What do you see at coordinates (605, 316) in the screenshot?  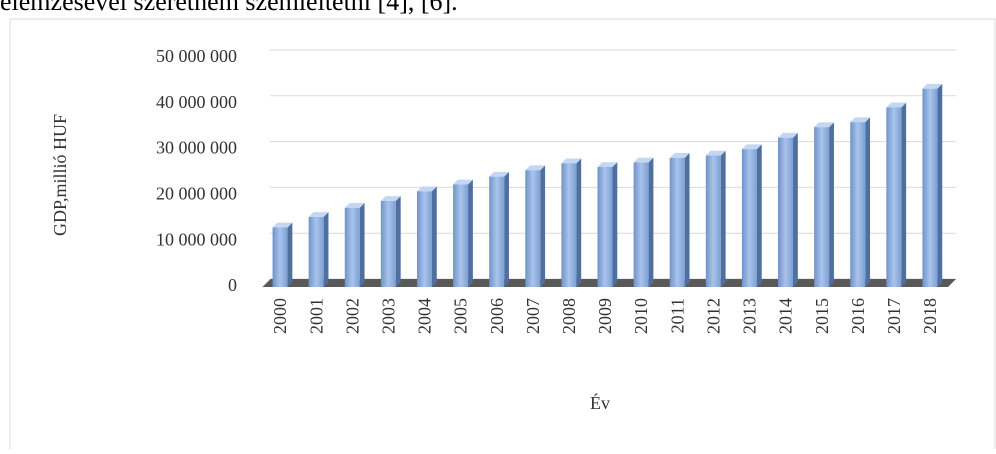 I see `x-tick-label: 2009` at bounding box center [605, 316].